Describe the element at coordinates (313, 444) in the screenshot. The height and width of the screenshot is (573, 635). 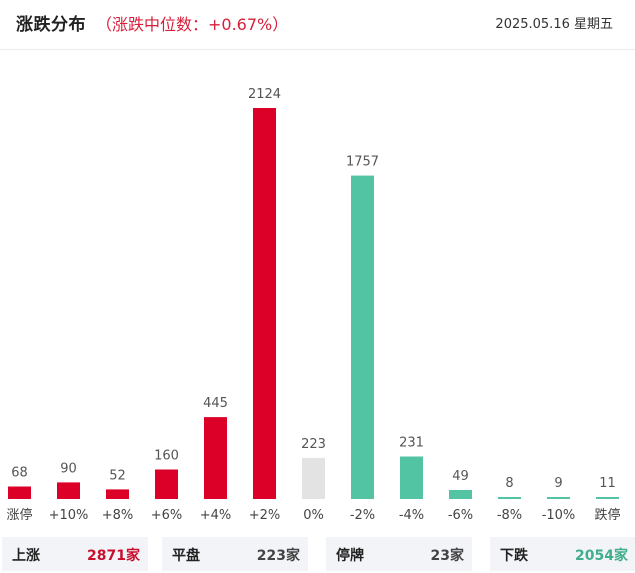
I see `value-label-6: 223` at that location.